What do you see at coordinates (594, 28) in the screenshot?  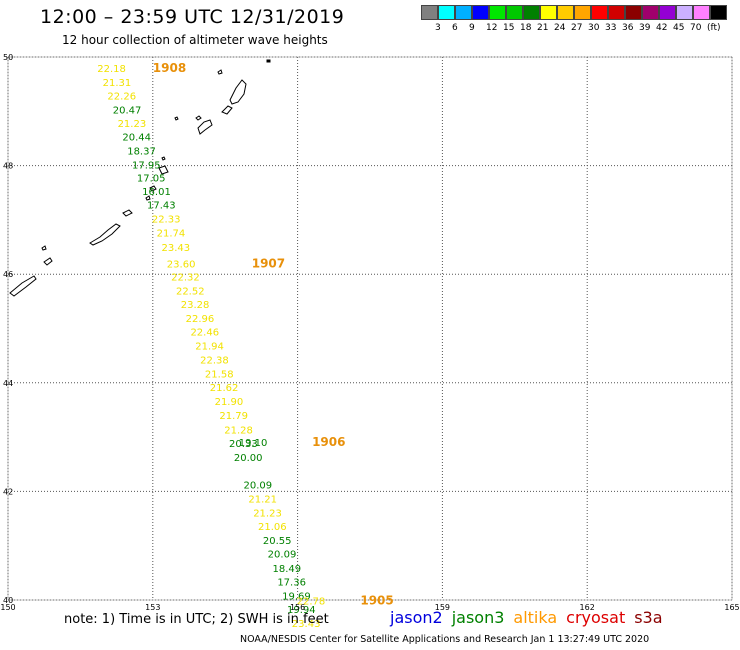 I see `legend-label: 30` at bounding box center [594, 28].